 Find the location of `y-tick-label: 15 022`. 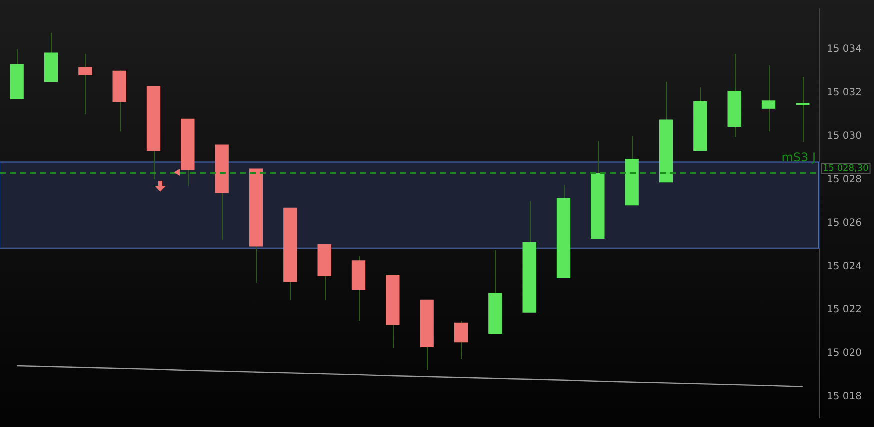

y-tick-label: 15 022 is located at coordinates (844, 310).